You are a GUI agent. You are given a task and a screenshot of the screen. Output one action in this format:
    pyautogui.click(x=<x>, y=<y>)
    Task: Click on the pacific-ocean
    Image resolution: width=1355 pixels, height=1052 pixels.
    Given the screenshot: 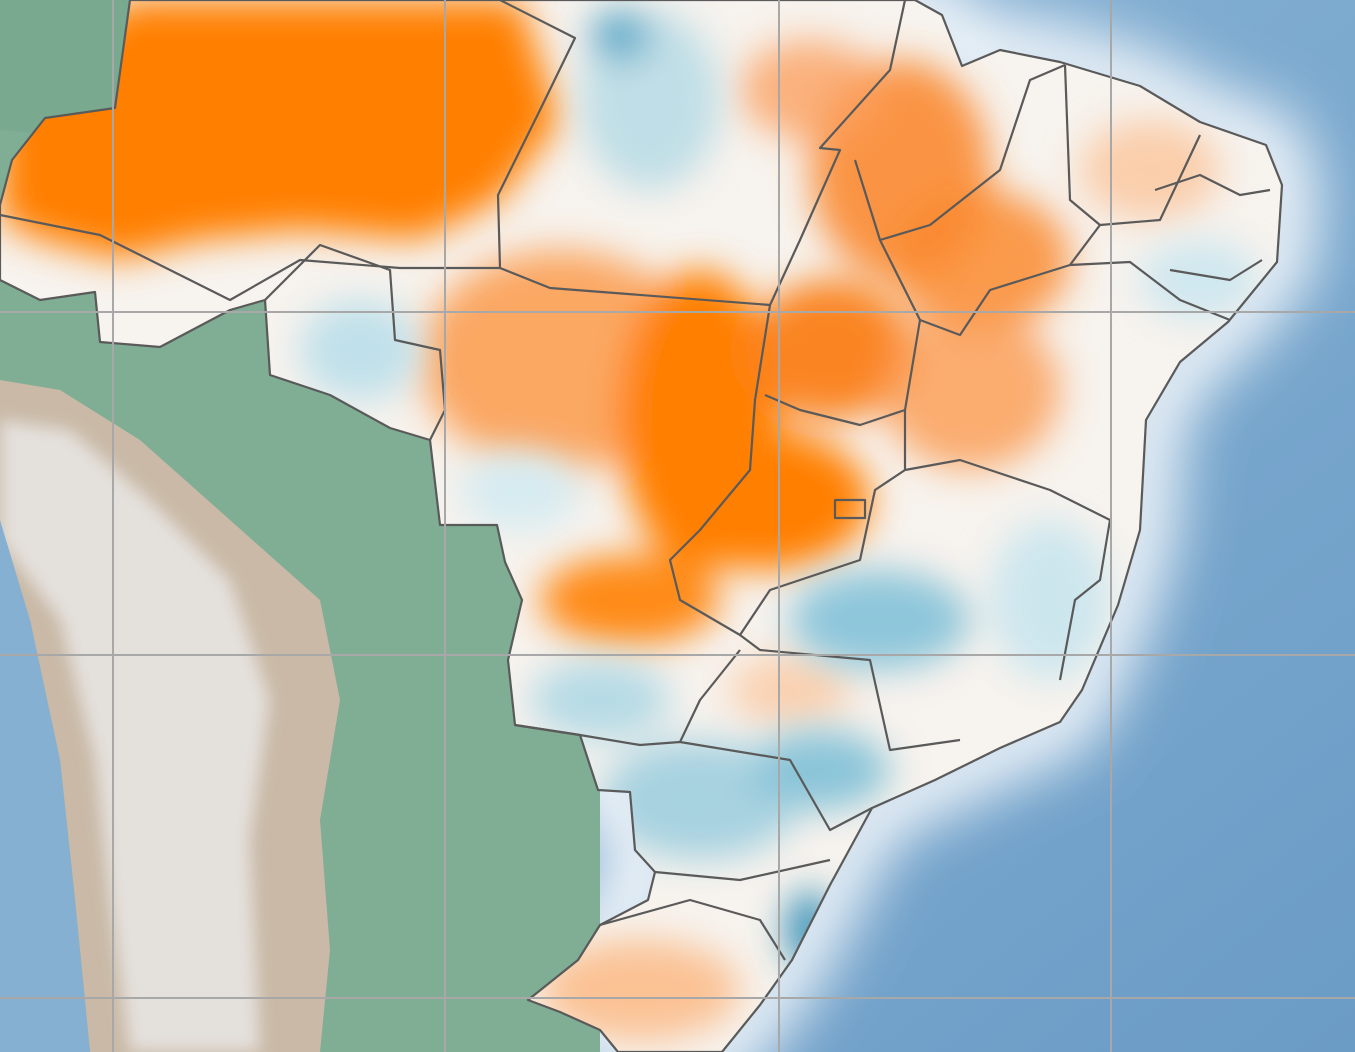 What is the action you would take?
    pyautogui.click(x=45, y=786)
    